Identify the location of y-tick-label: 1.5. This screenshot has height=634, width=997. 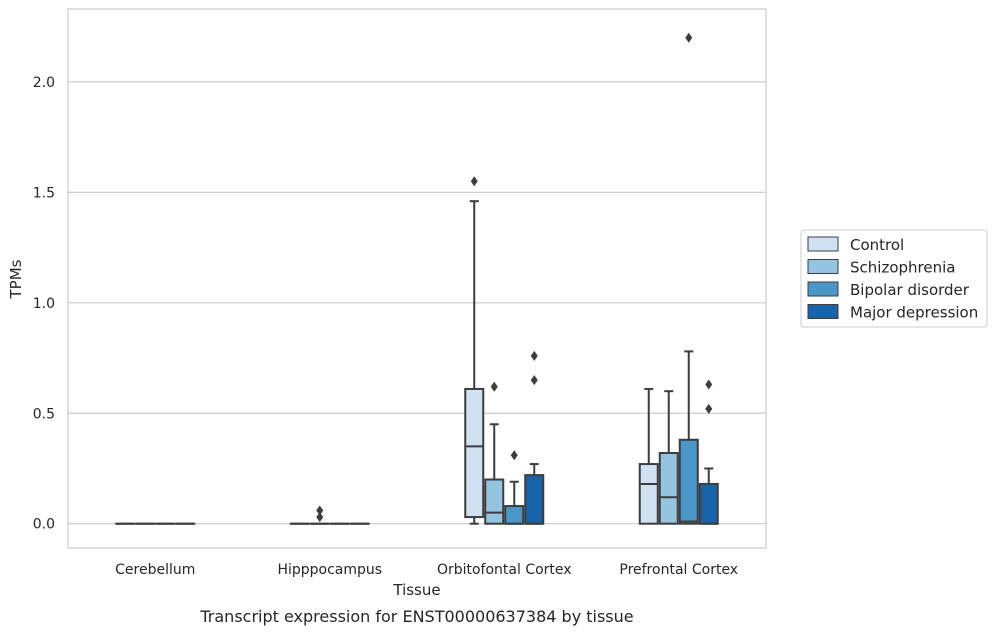
(44, 193).